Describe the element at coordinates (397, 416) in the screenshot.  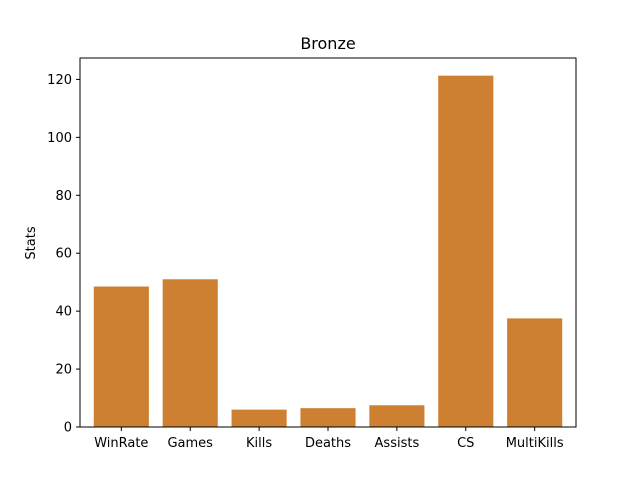
I see `bar-assists` at that location.